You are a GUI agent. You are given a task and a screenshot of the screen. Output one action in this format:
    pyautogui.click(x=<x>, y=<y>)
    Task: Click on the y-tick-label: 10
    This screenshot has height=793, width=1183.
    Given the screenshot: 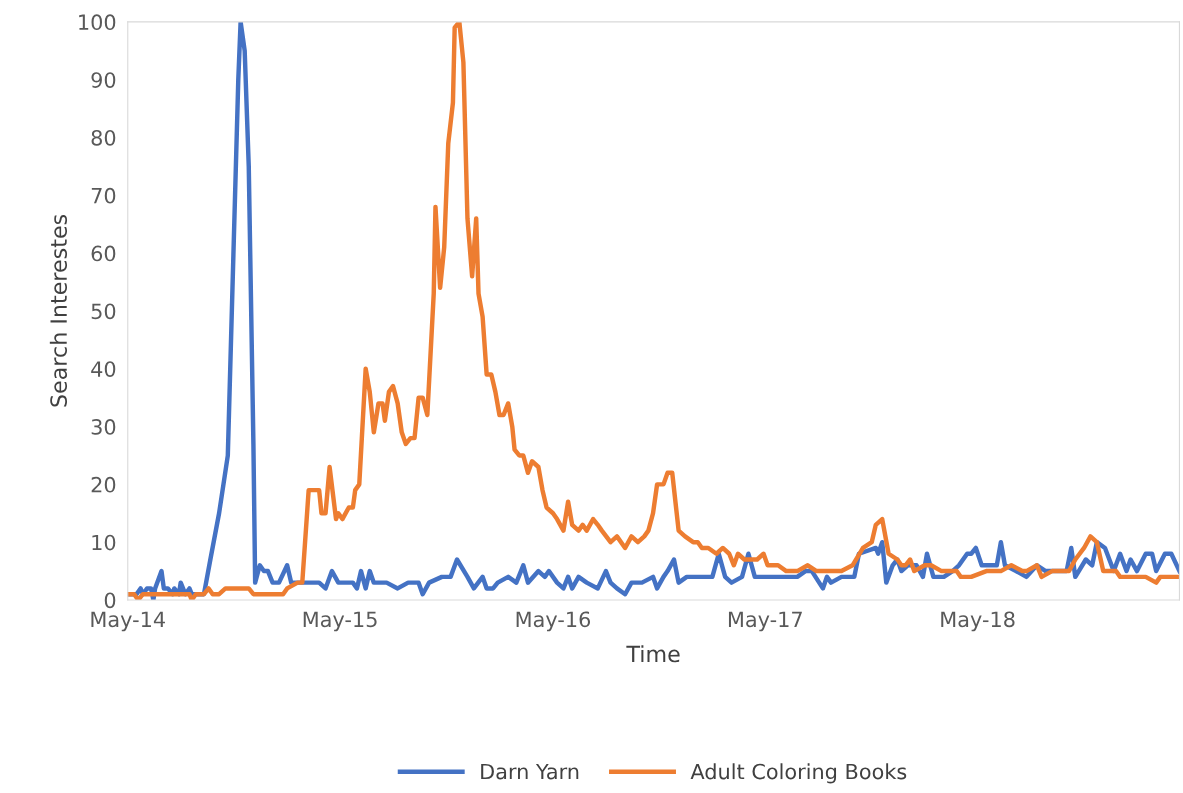 What is the action you would take?
    pyautogui.click(x=104, y=542)
    